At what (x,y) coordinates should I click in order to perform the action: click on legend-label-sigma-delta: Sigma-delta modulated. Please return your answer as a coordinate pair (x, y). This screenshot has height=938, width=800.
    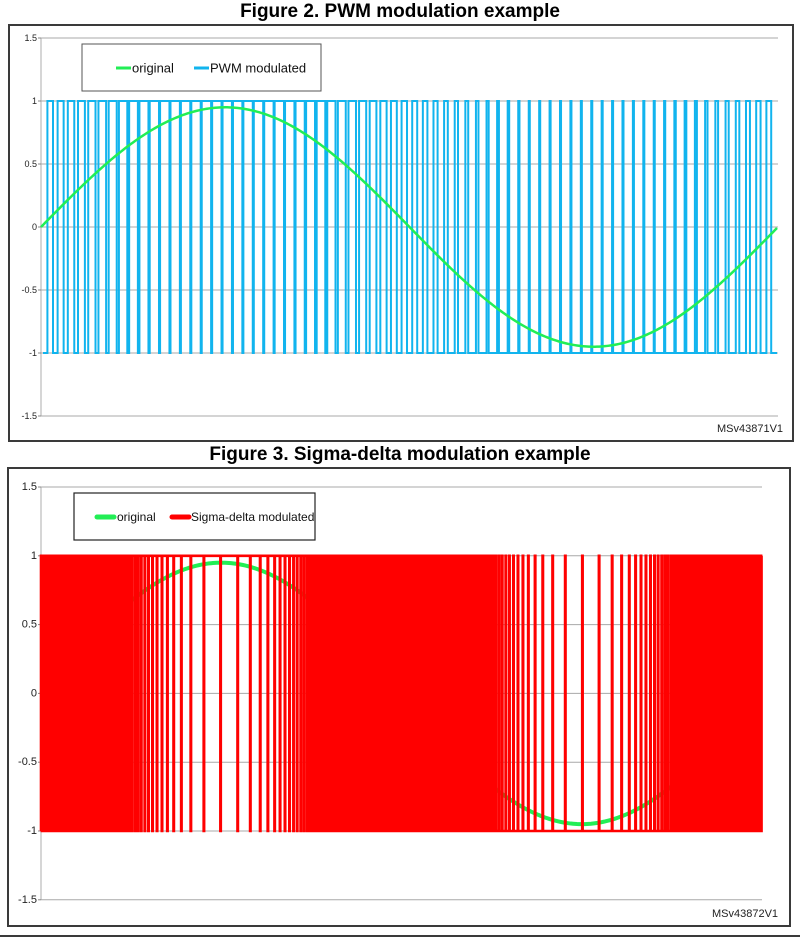
    Looking at the image, I should click on (252, 517).